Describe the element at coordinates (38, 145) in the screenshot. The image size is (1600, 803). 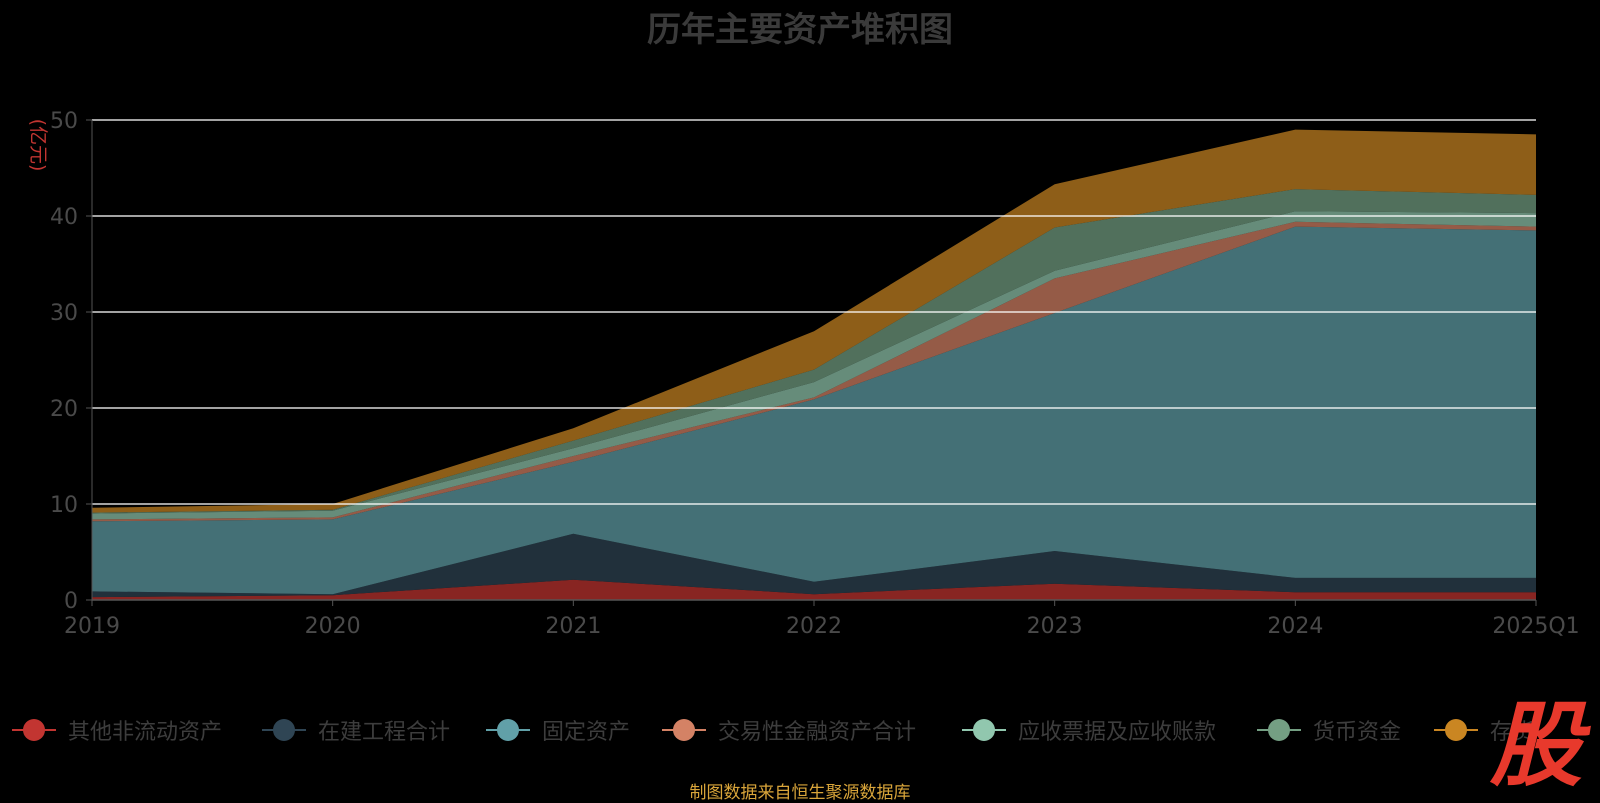
I see `y-axis-label: (亿元)` at that location.